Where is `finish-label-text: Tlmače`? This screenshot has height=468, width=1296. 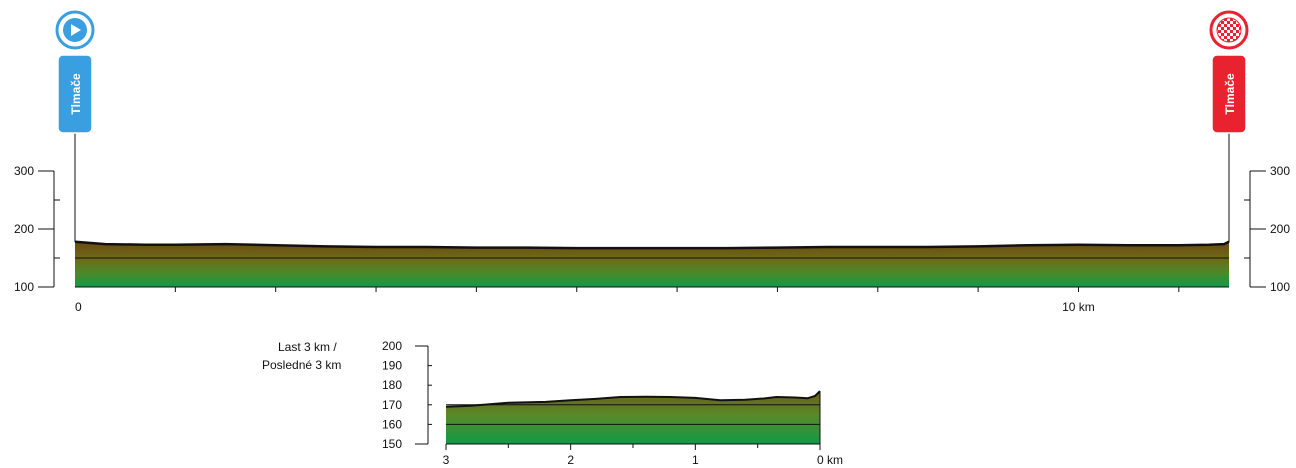
finish-label-text: Tlmače is located at coordinates (1230, 94).